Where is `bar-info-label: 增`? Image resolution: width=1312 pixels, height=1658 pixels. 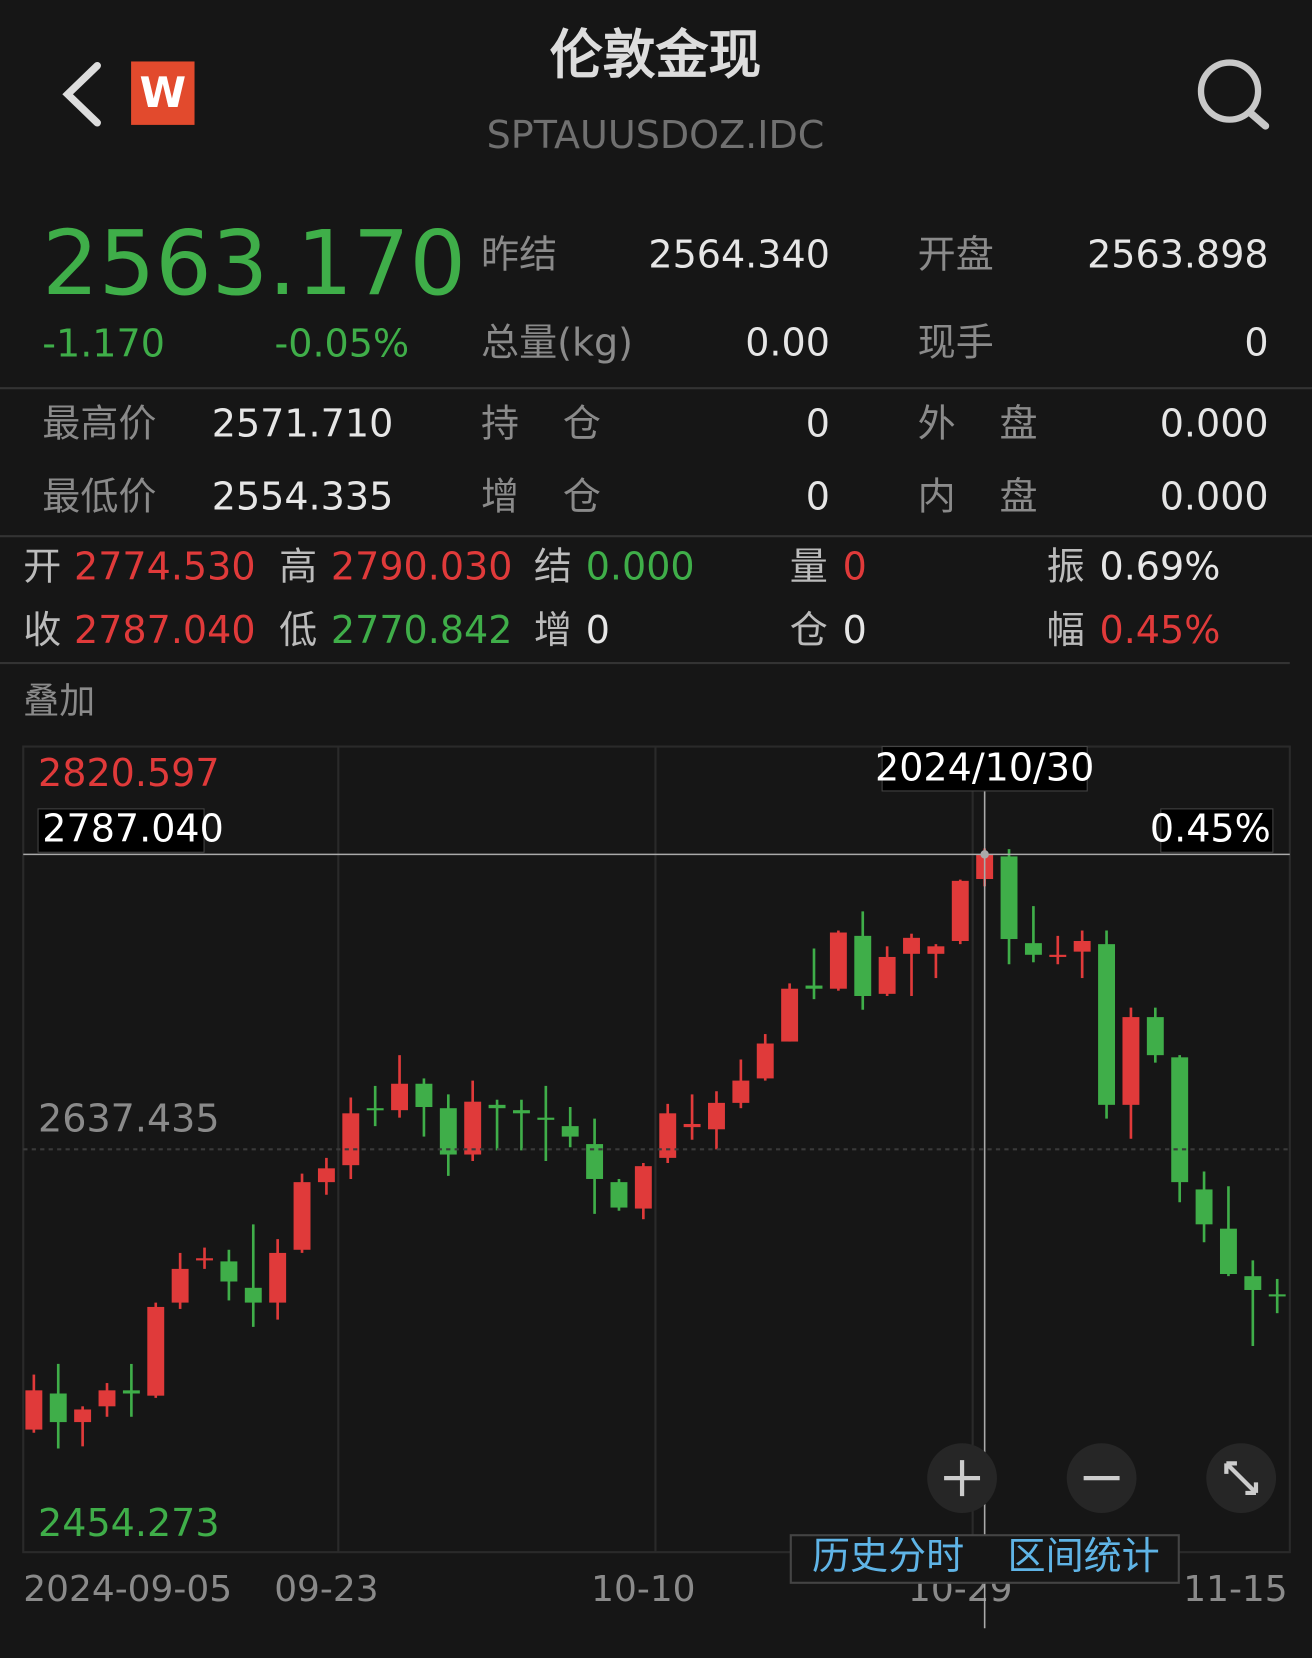 bar-info-label: 增 is located at coordinates (553, 630).